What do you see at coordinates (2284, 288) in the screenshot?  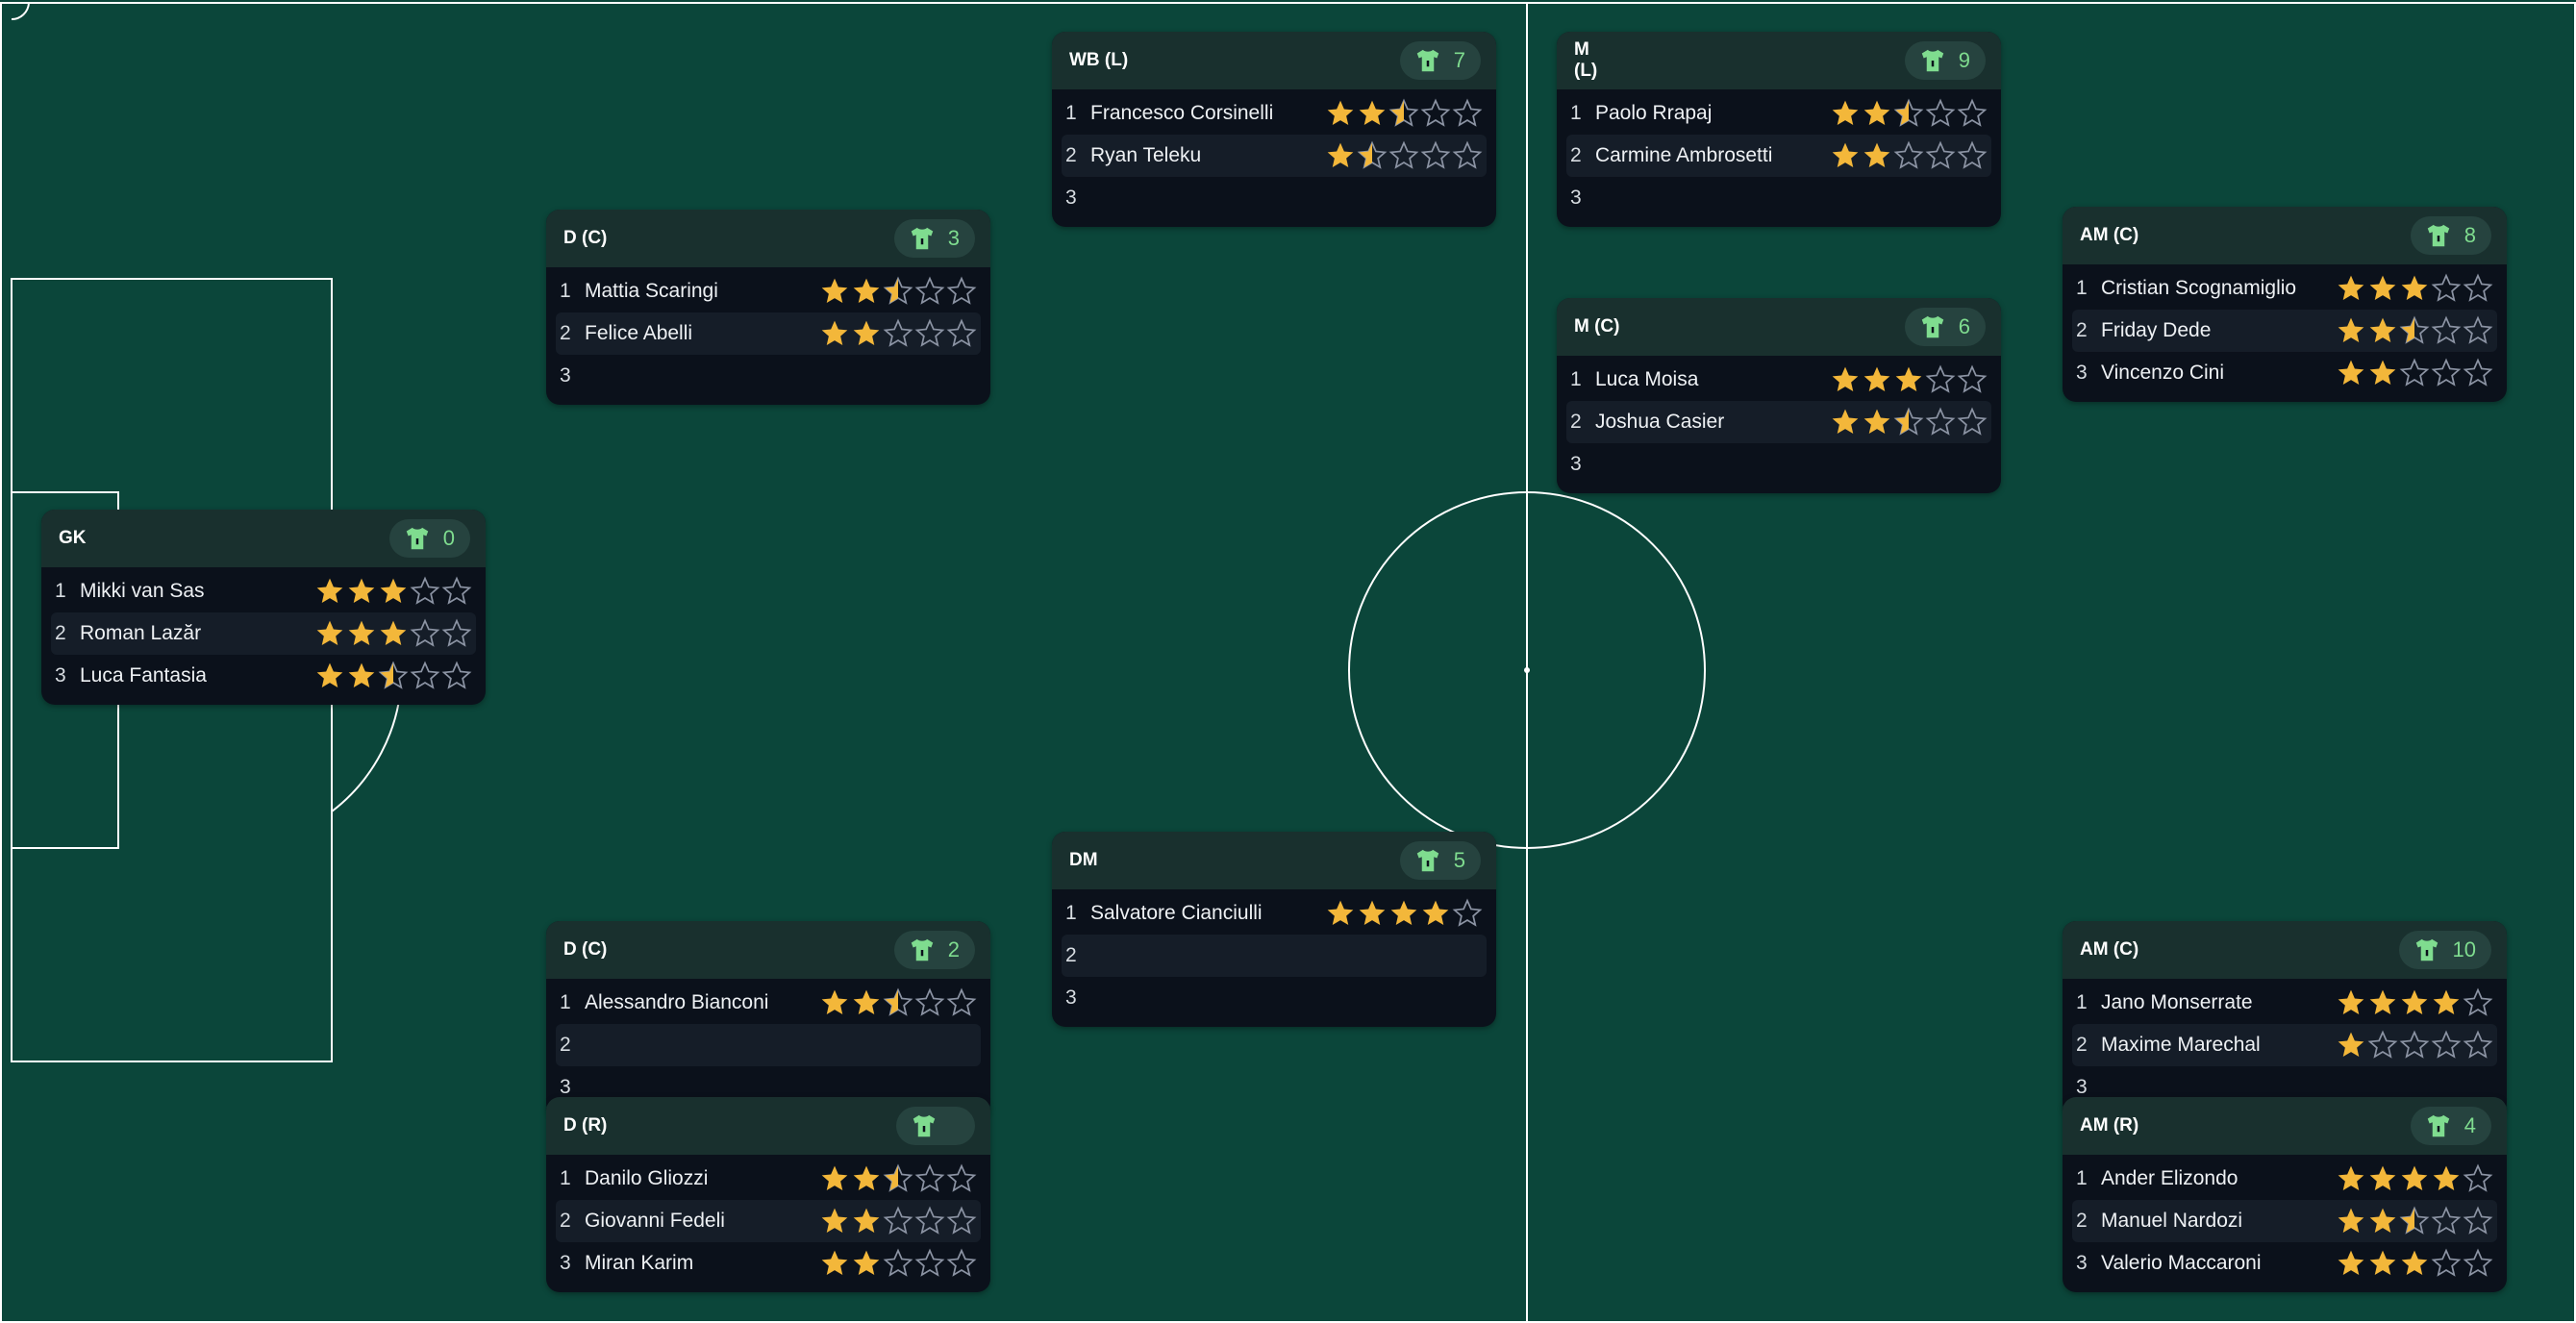 I see `player-row: 1 Cristian Scognamiglio` at bounding box center [2284, 288].